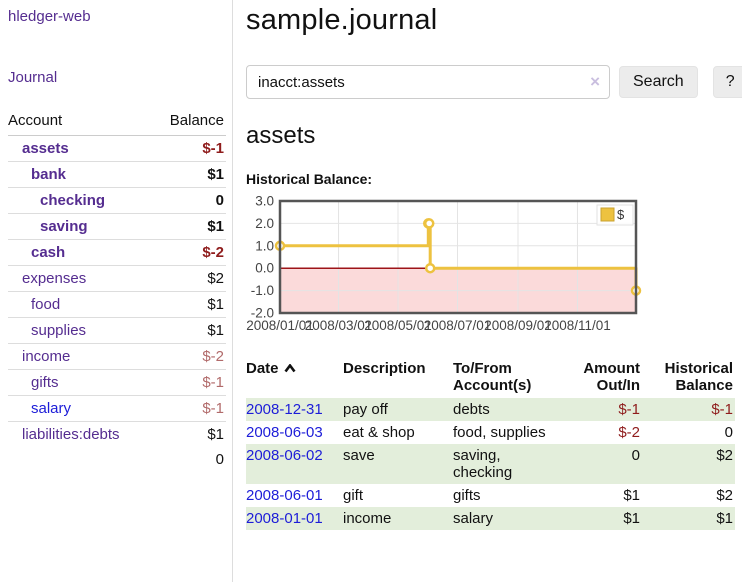  I want to click on app-brand: hledger-web, so click(117, 16).